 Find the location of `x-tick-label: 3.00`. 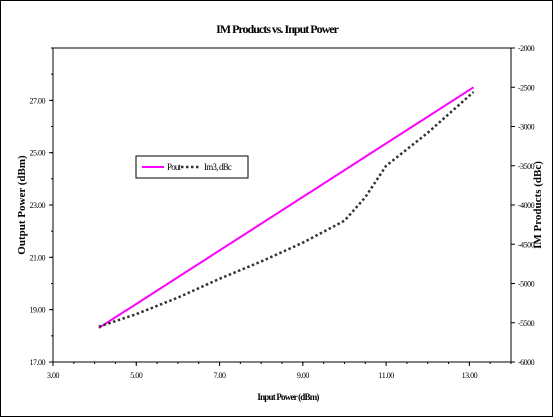

x-tick-label: 3.00 is located at coordinates (53, 375).